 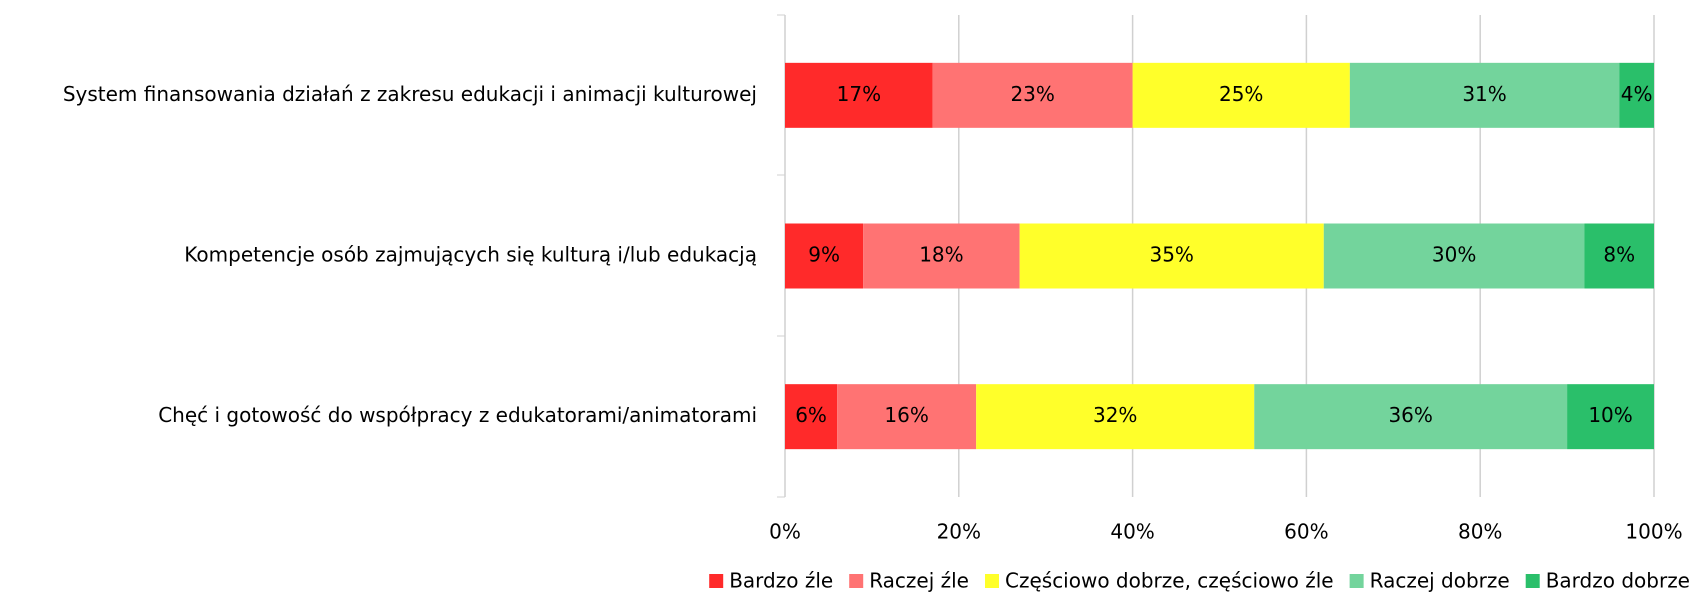 I want to click on data-label: 36%, so click(x=1410, y=415).